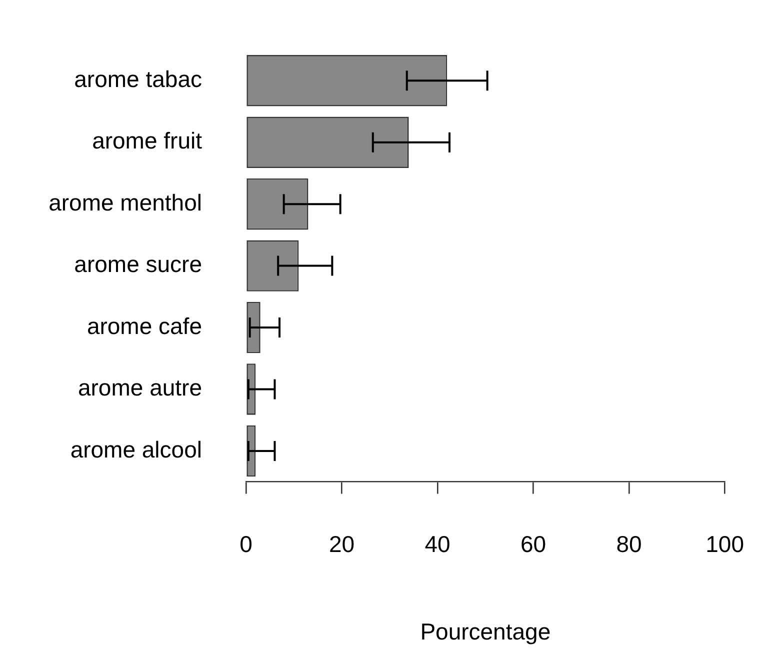 This screenshot has height=657, width=782. I want to click on x-tick-label: 0, so click(246, 543).